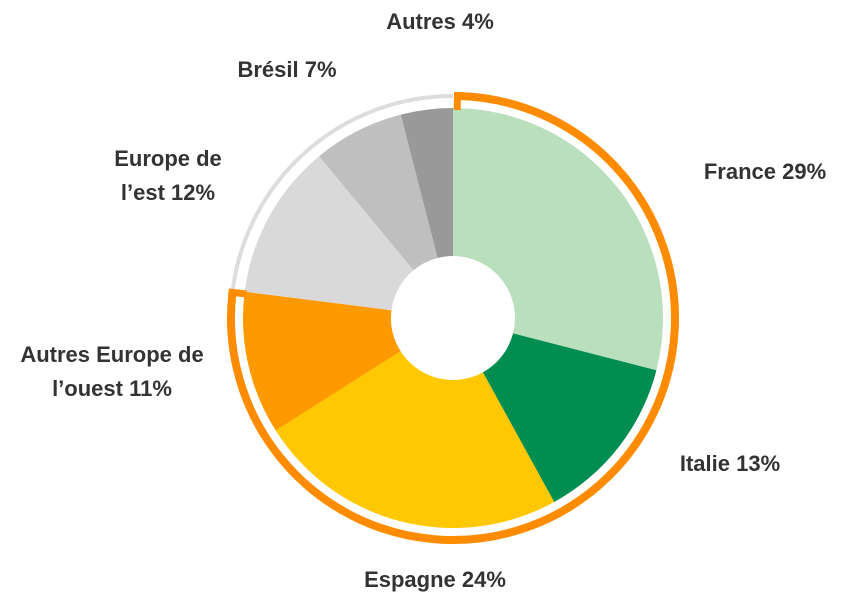 This screenshot has width=855, height=603. Describe the element at coordinates (193, 192) in the screenshot. I see `value-label: 12%` at that location.